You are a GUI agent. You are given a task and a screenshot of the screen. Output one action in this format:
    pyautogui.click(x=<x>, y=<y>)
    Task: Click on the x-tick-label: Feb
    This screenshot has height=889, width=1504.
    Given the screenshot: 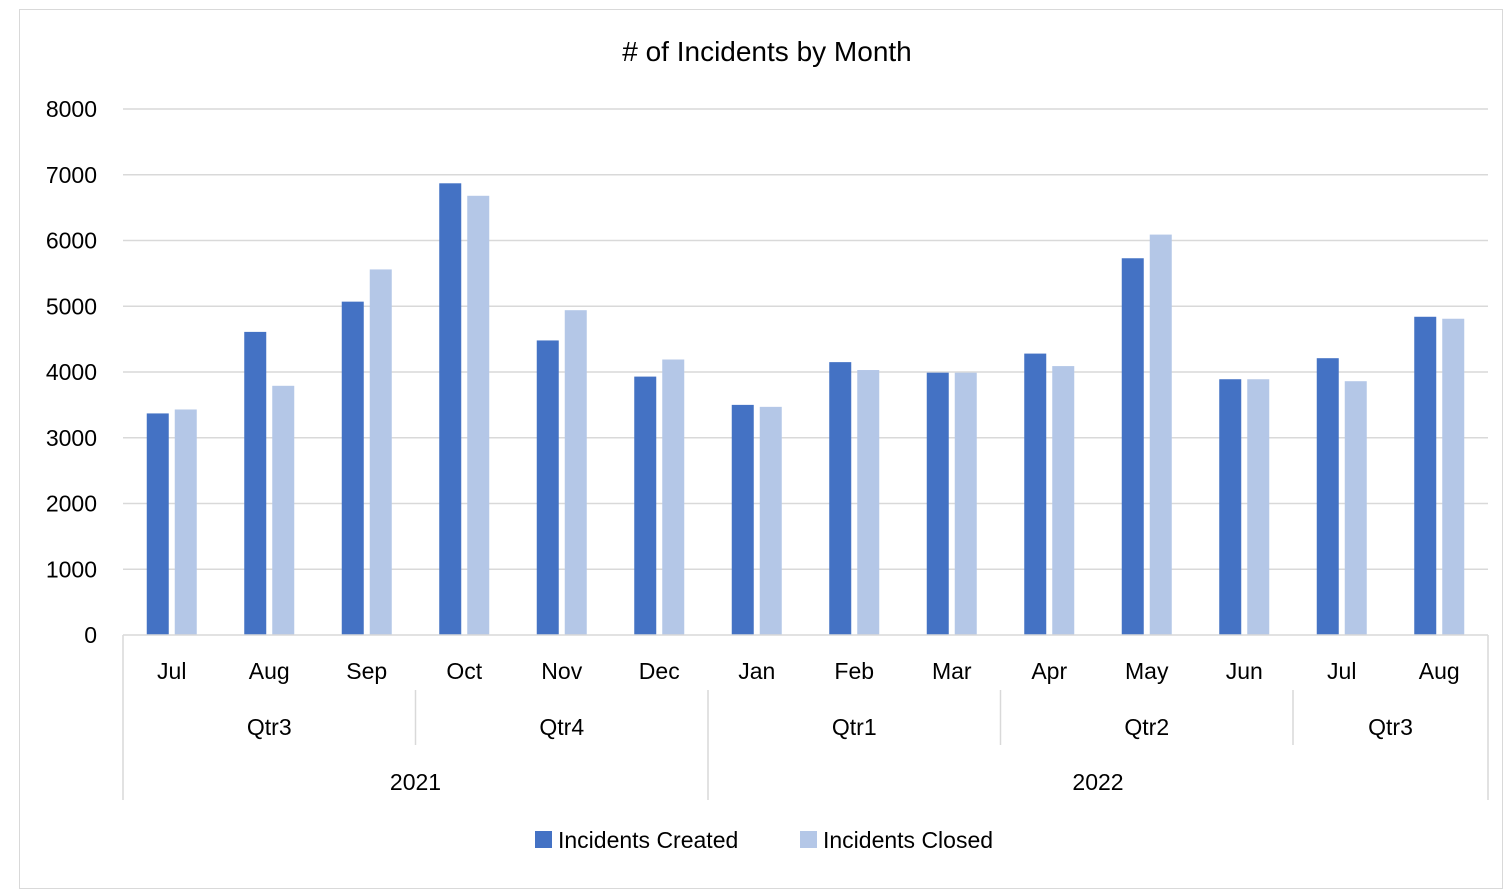 What is the action you would take?
    pyautogui.click(x=854, y=671)
    